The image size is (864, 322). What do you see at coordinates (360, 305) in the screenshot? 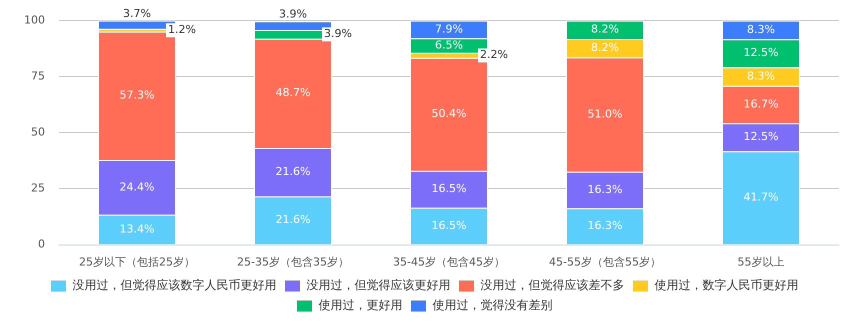
I see `legend-label: 使用过，更好用` at bounding box center [360, 305].